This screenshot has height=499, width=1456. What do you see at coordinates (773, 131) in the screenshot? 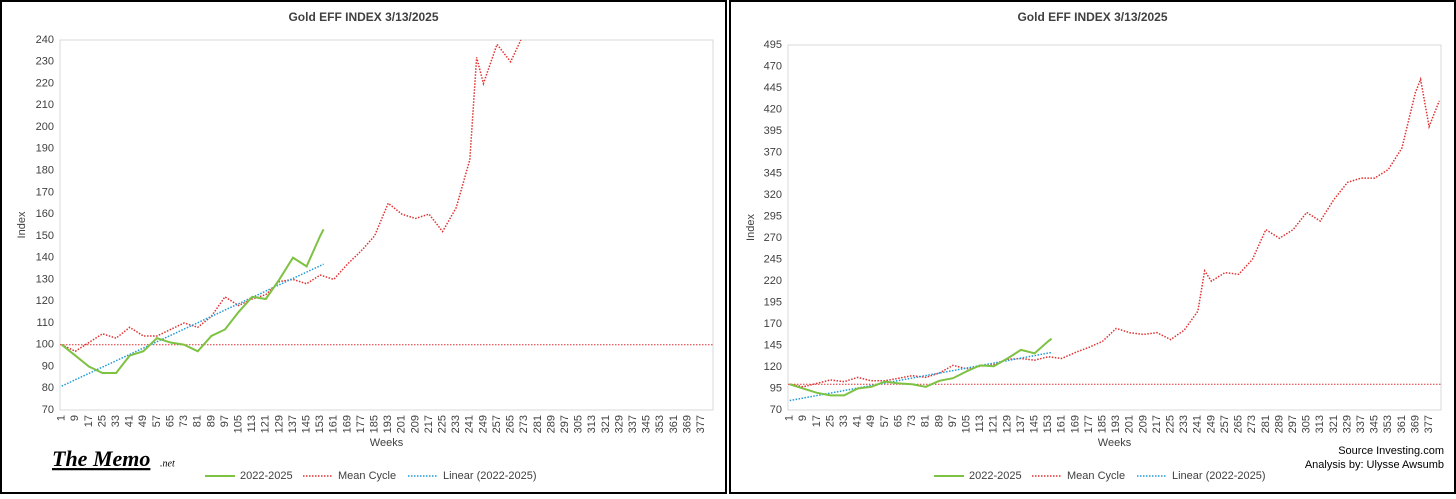
I see `y-tick-label: 395` at bounding box center [773, 131].